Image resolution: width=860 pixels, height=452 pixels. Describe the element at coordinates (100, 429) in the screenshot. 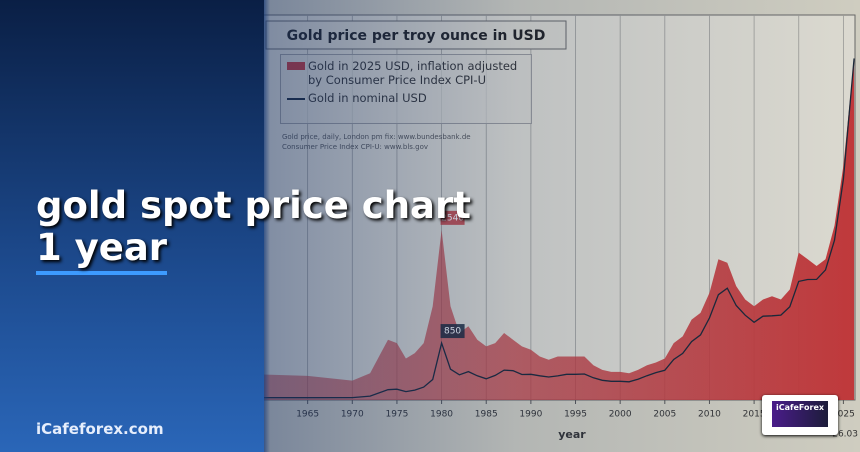

I see `site-name: iCafeforex.com` at that location.